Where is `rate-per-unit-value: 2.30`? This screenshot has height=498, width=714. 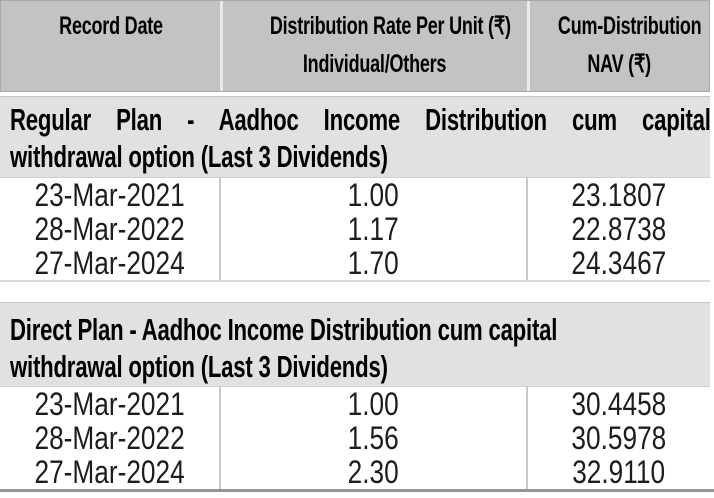 rate-per-unit-value: 2.30 is located at coordinates (373, 472).